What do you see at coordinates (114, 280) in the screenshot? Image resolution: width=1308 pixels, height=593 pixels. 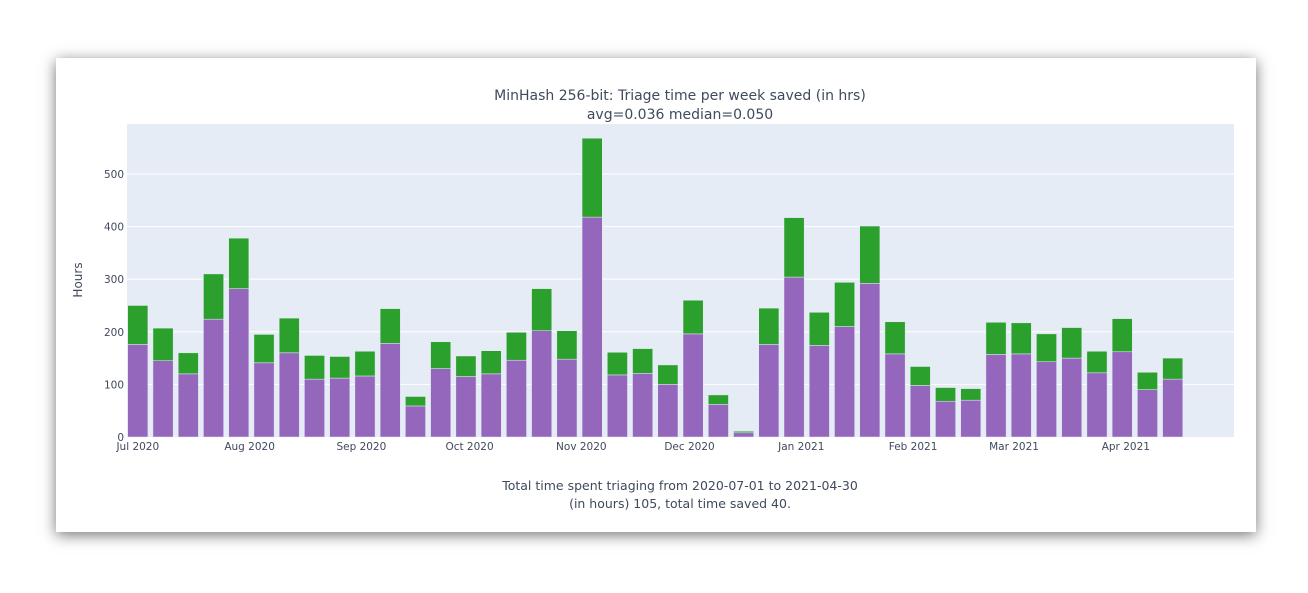 I see `y-tick-label: 300` at bounding box center [114, 280].